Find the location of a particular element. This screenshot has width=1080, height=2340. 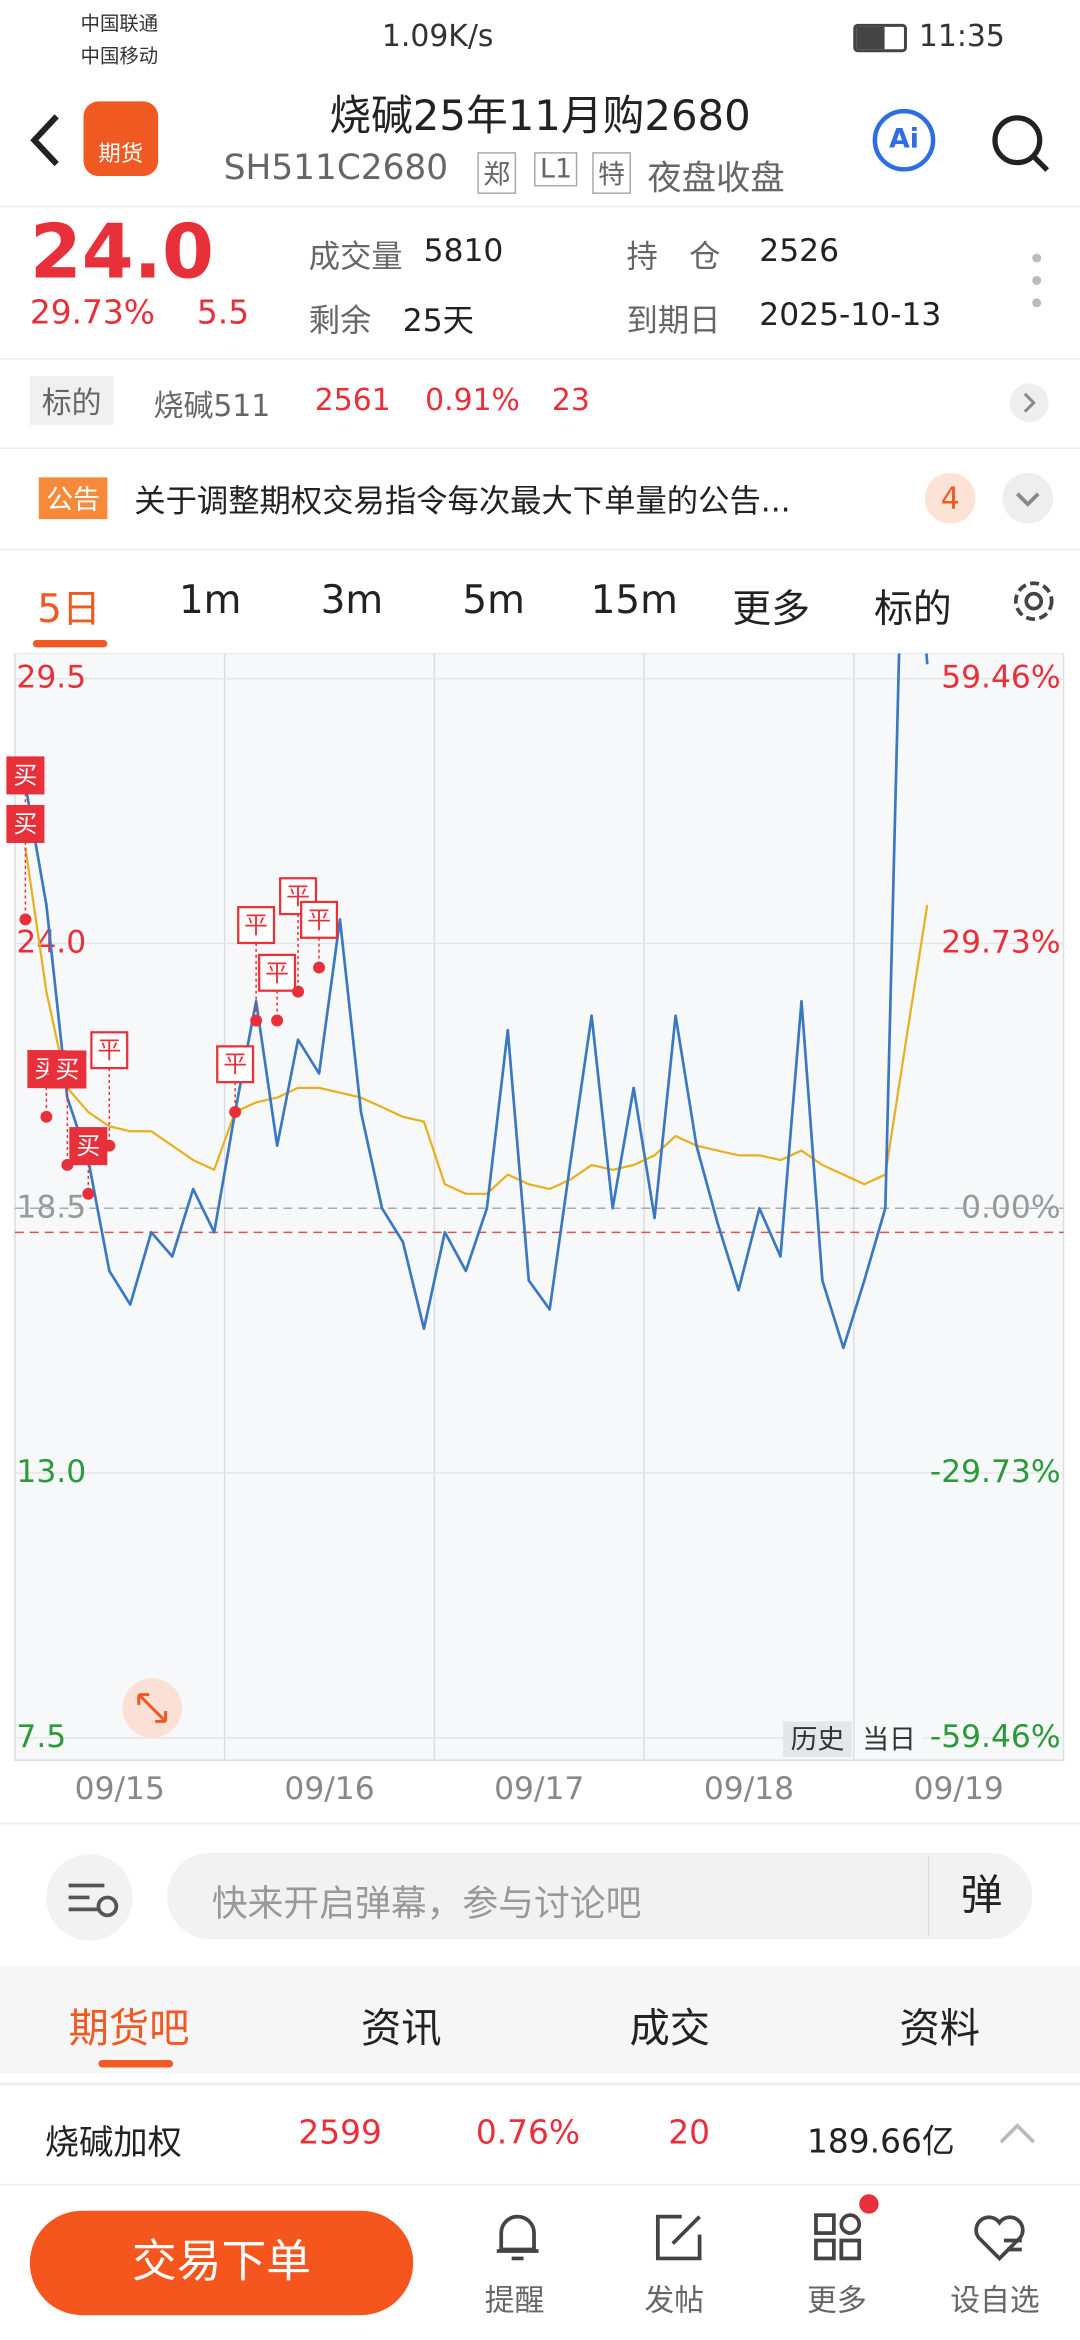

nav-label: 发帖 is located at coordinates (674, 2300).